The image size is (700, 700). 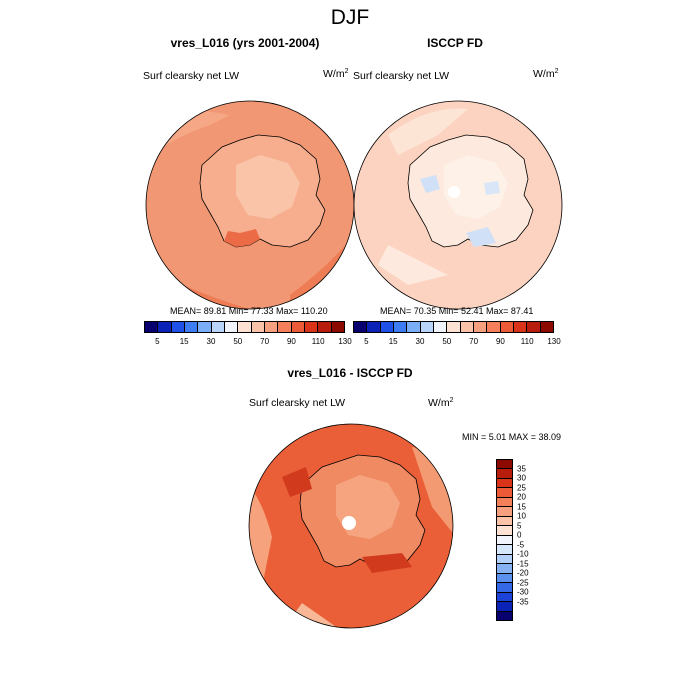 What do you see at coordinates (428, 131) in the screenshot?
I see `panel-2-band` at bounding box center [428, 131].